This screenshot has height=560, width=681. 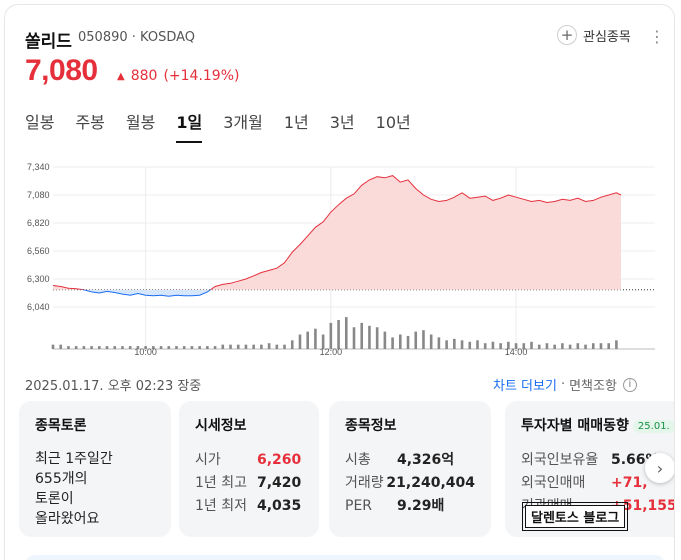 I want to click on chevron-right-icon: ›, so click(x=659, y=468).